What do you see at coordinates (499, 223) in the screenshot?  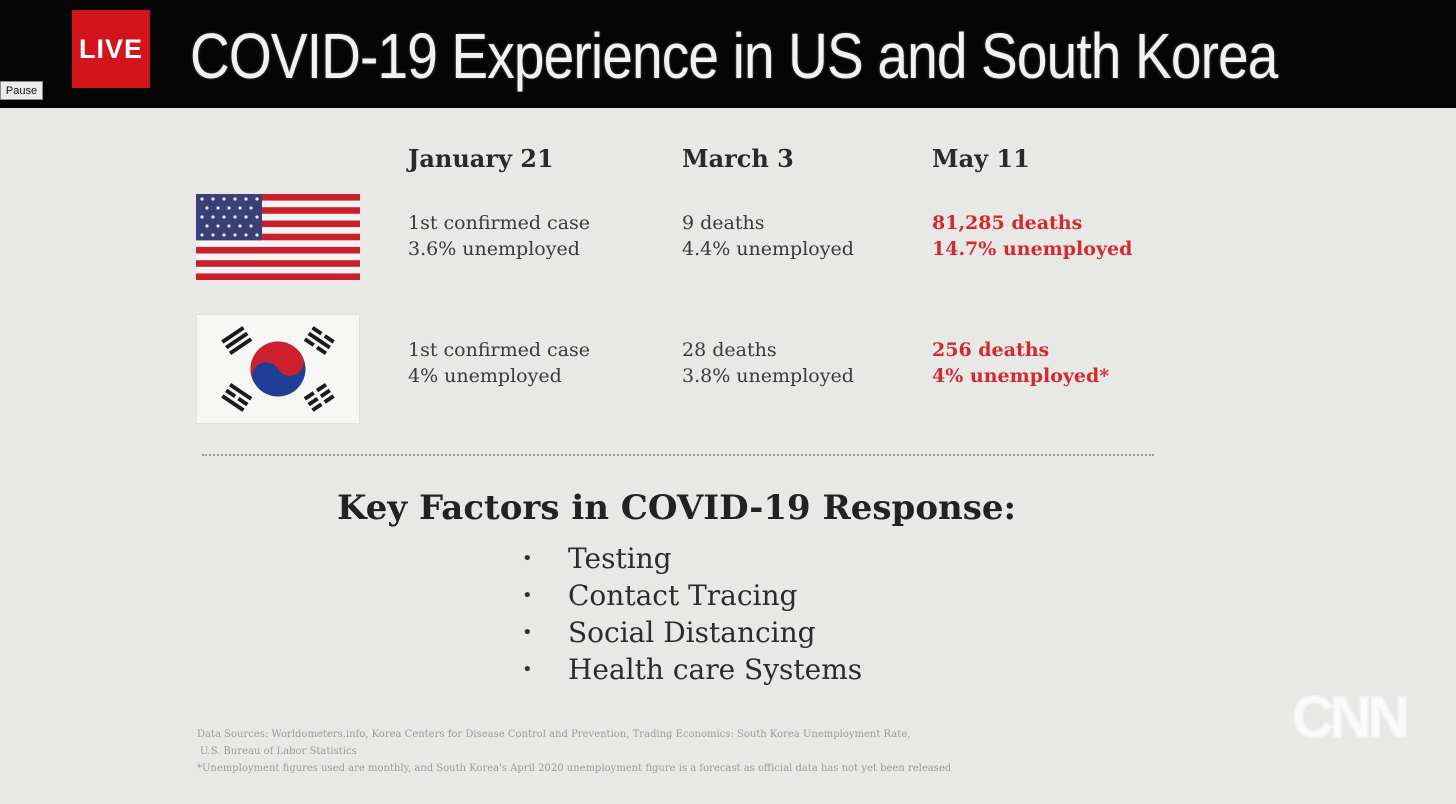 I see `us-jan-line1: 1st confirmed case` at bounding box center [499, 223].